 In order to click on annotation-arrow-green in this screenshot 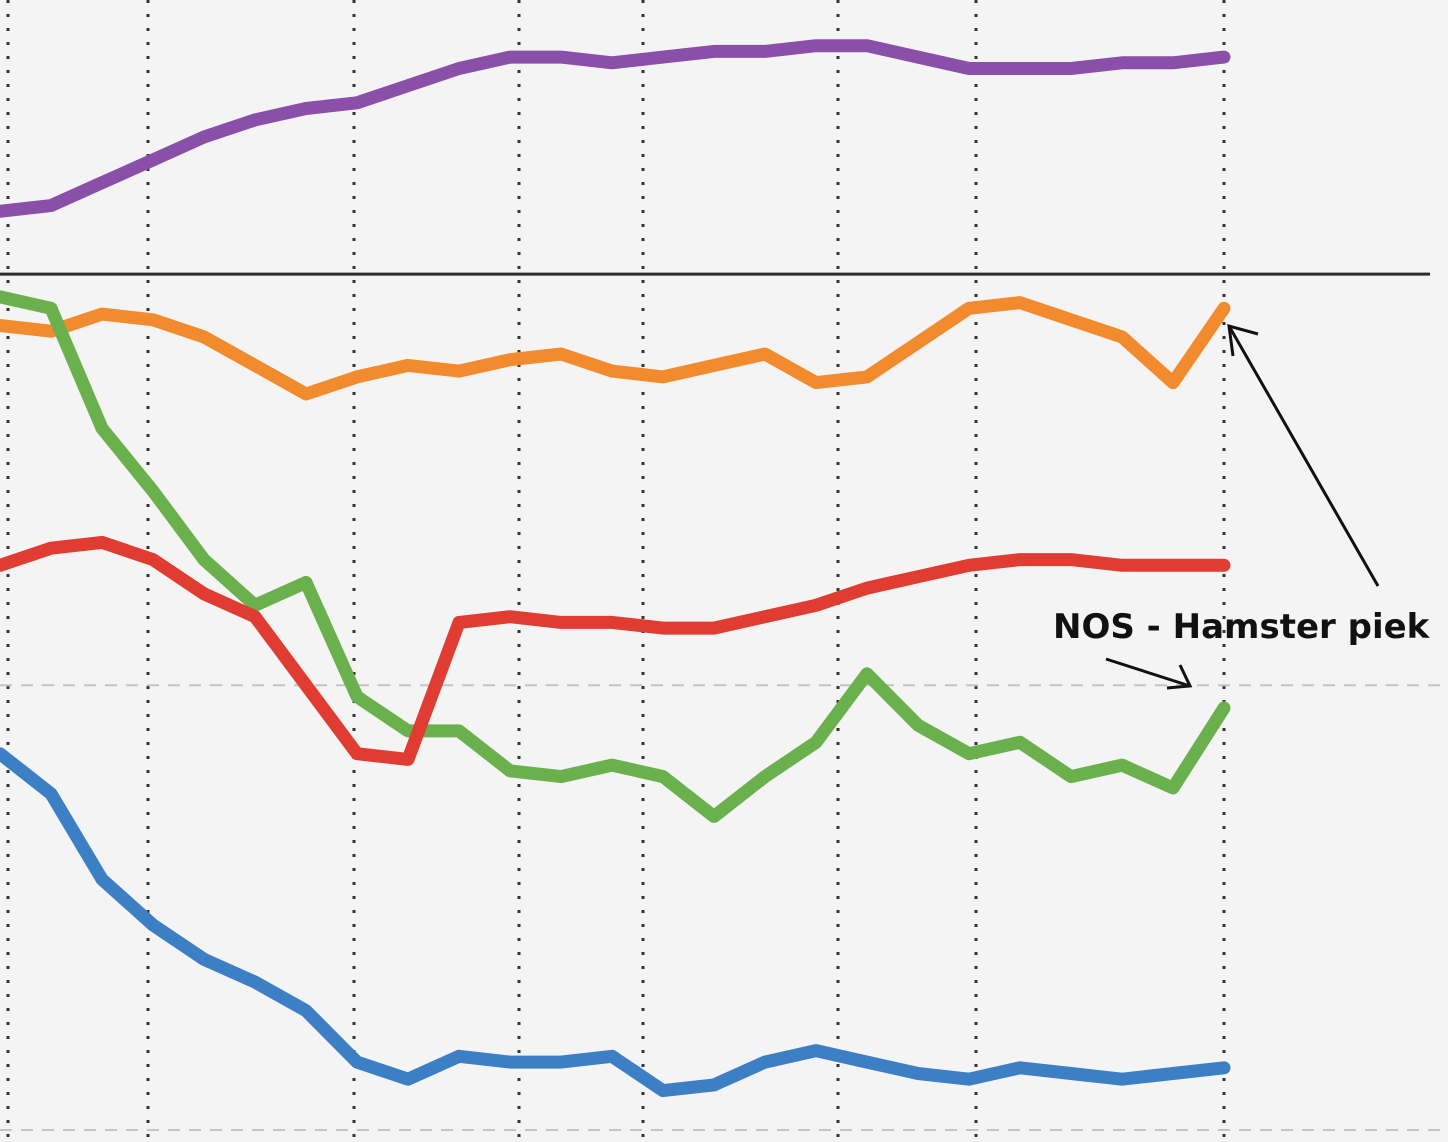, I will do `click(1148, 672)`.